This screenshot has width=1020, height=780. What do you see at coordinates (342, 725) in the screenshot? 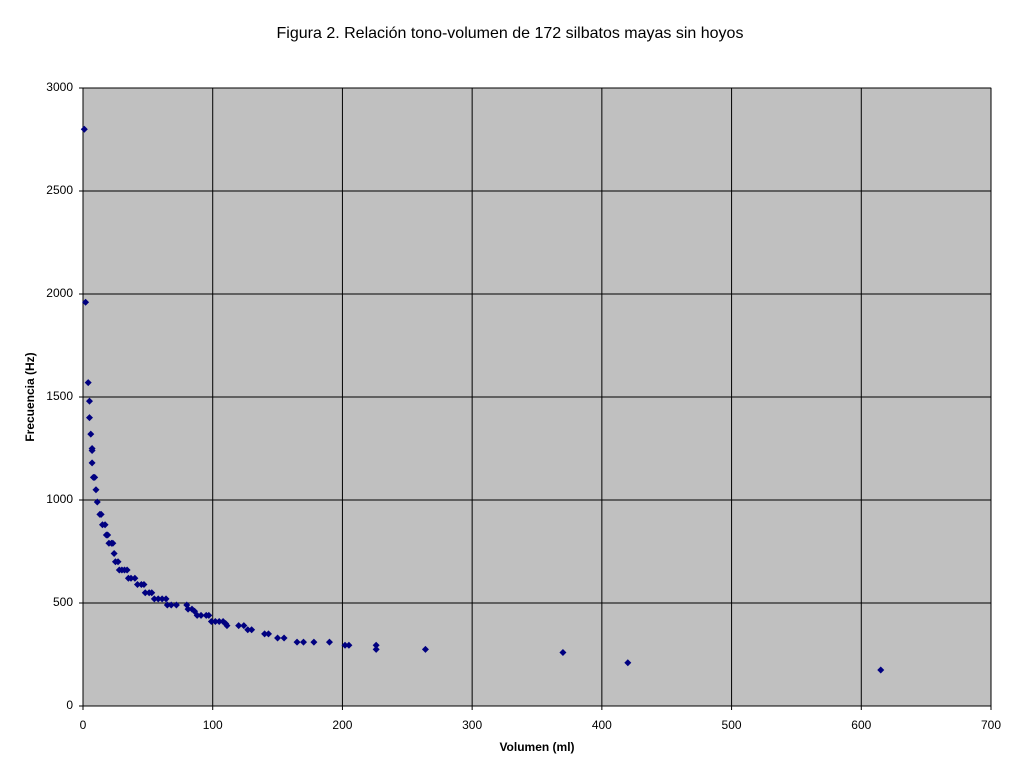
I see `x-tick-label: 200` at bounding box center [342, 725].